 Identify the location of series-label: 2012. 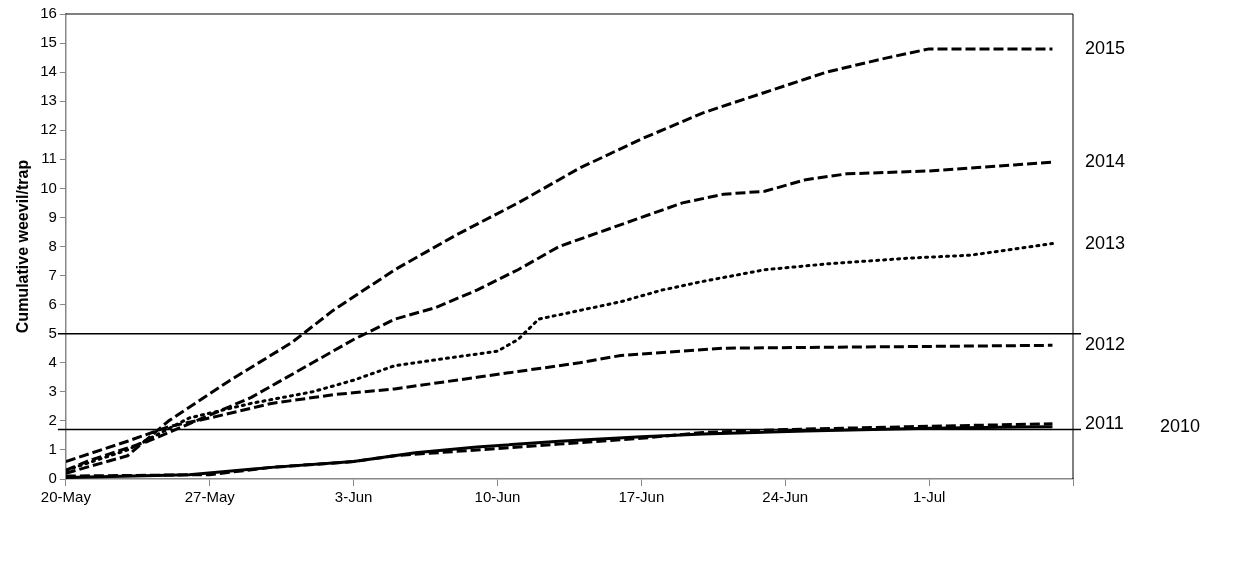
(1105, 344).